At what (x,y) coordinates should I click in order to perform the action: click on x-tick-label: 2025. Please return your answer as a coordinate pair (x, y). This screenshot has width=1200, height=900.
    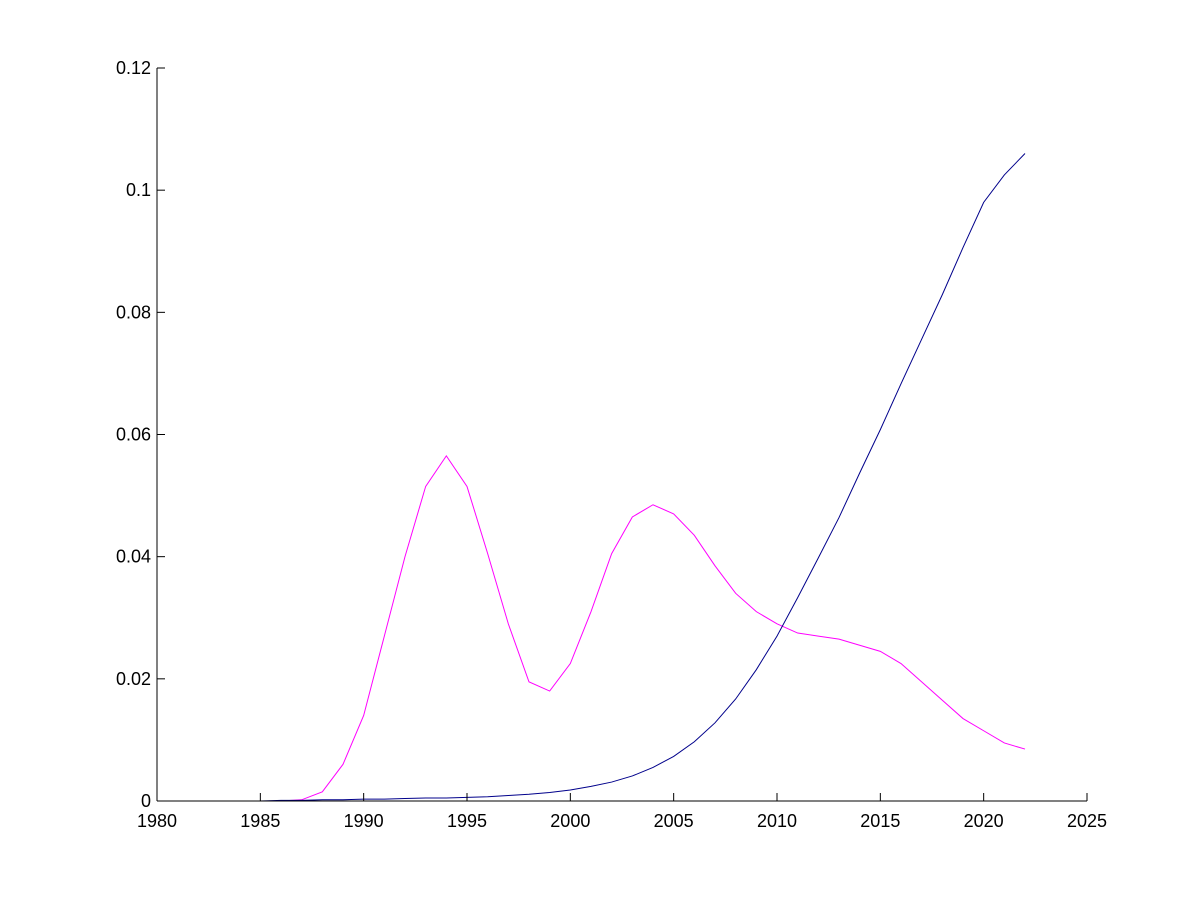
    Looking at the image, I should click on (1087, 821).